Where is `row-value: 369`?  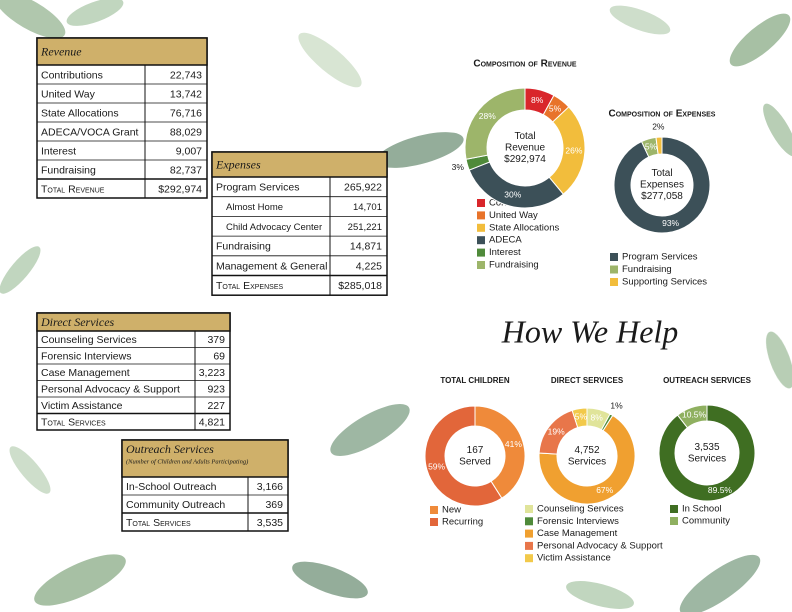
row-value: 369 is located at coordinates (274, 505).